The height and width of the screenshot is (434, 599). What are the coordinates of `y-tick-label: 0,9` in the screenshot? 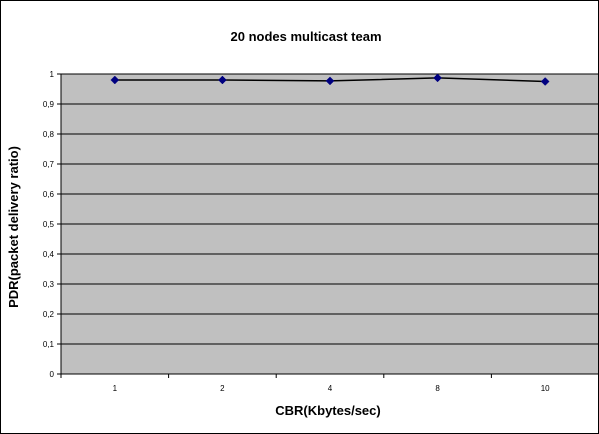 It's located at (49, 104).